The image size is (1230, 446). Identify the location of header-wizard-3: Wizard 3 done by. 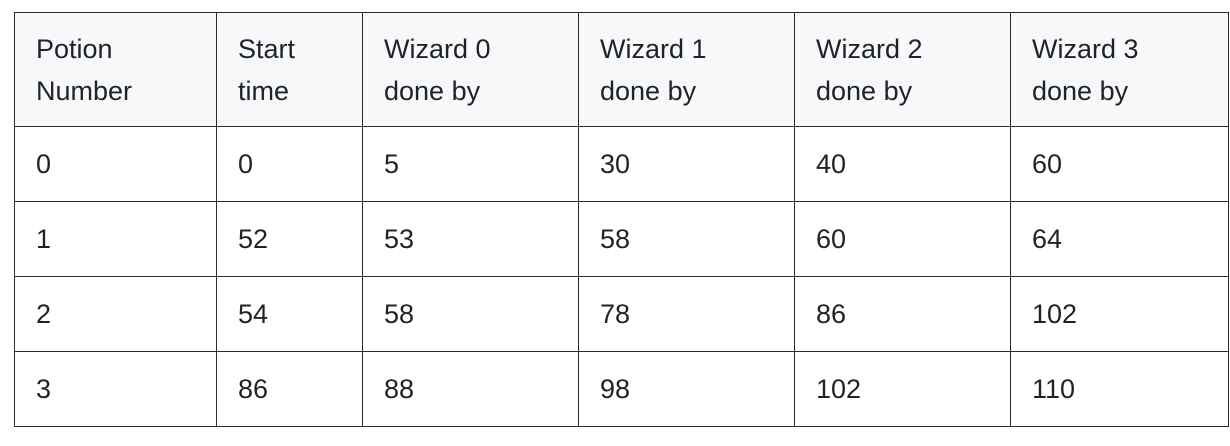
(1119, 69).